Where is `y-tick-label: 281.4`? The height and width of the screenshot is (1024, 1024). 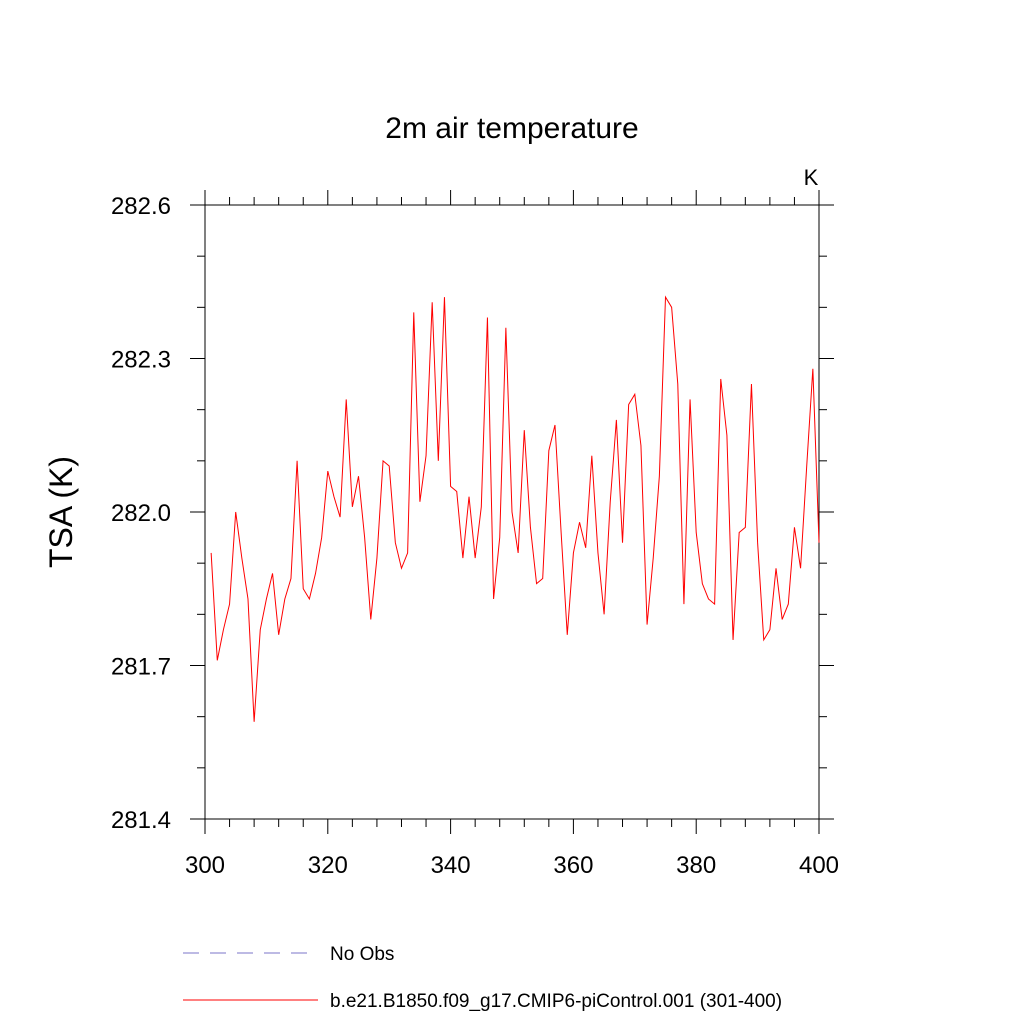
y-tick-label: 281.4 is located at coordinates (141, 820).